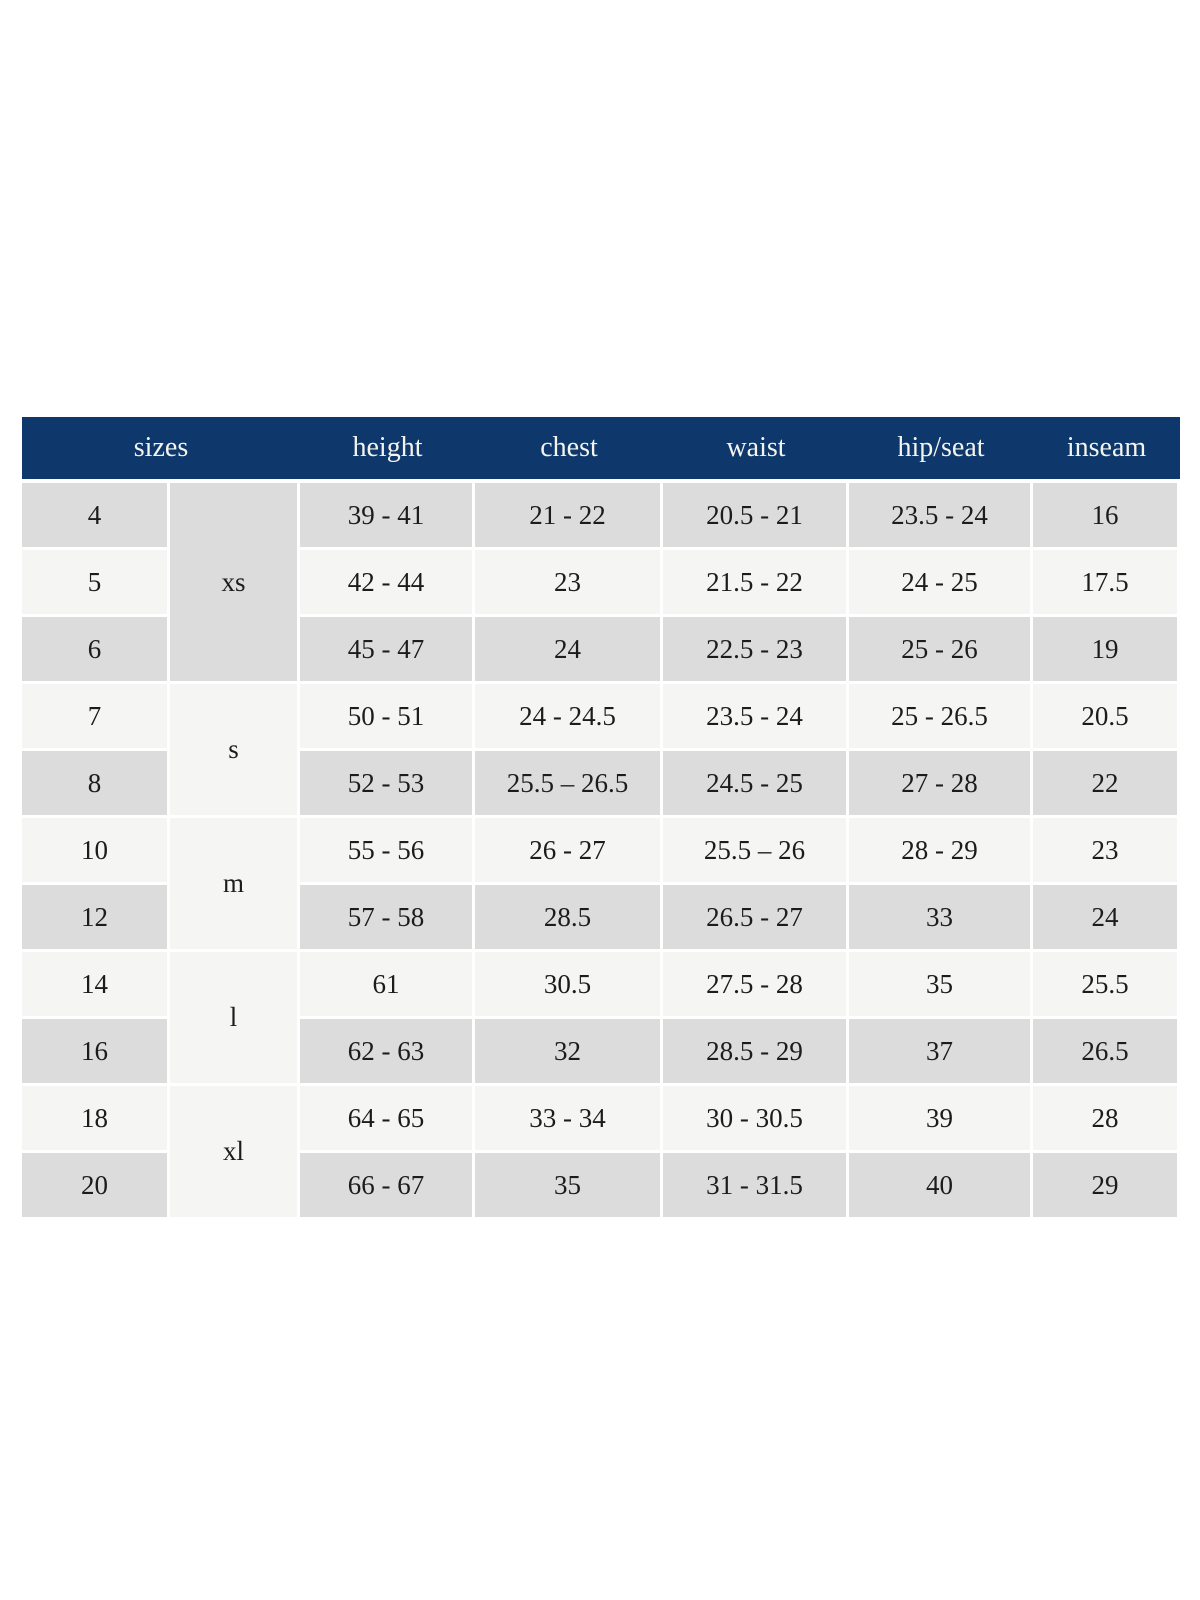 The width and height of the screenshot is (1200, 1600). Describe the element at coordinates (161, 450) in the screenshot. I see `header-cell-sizes: sizes` at that location.